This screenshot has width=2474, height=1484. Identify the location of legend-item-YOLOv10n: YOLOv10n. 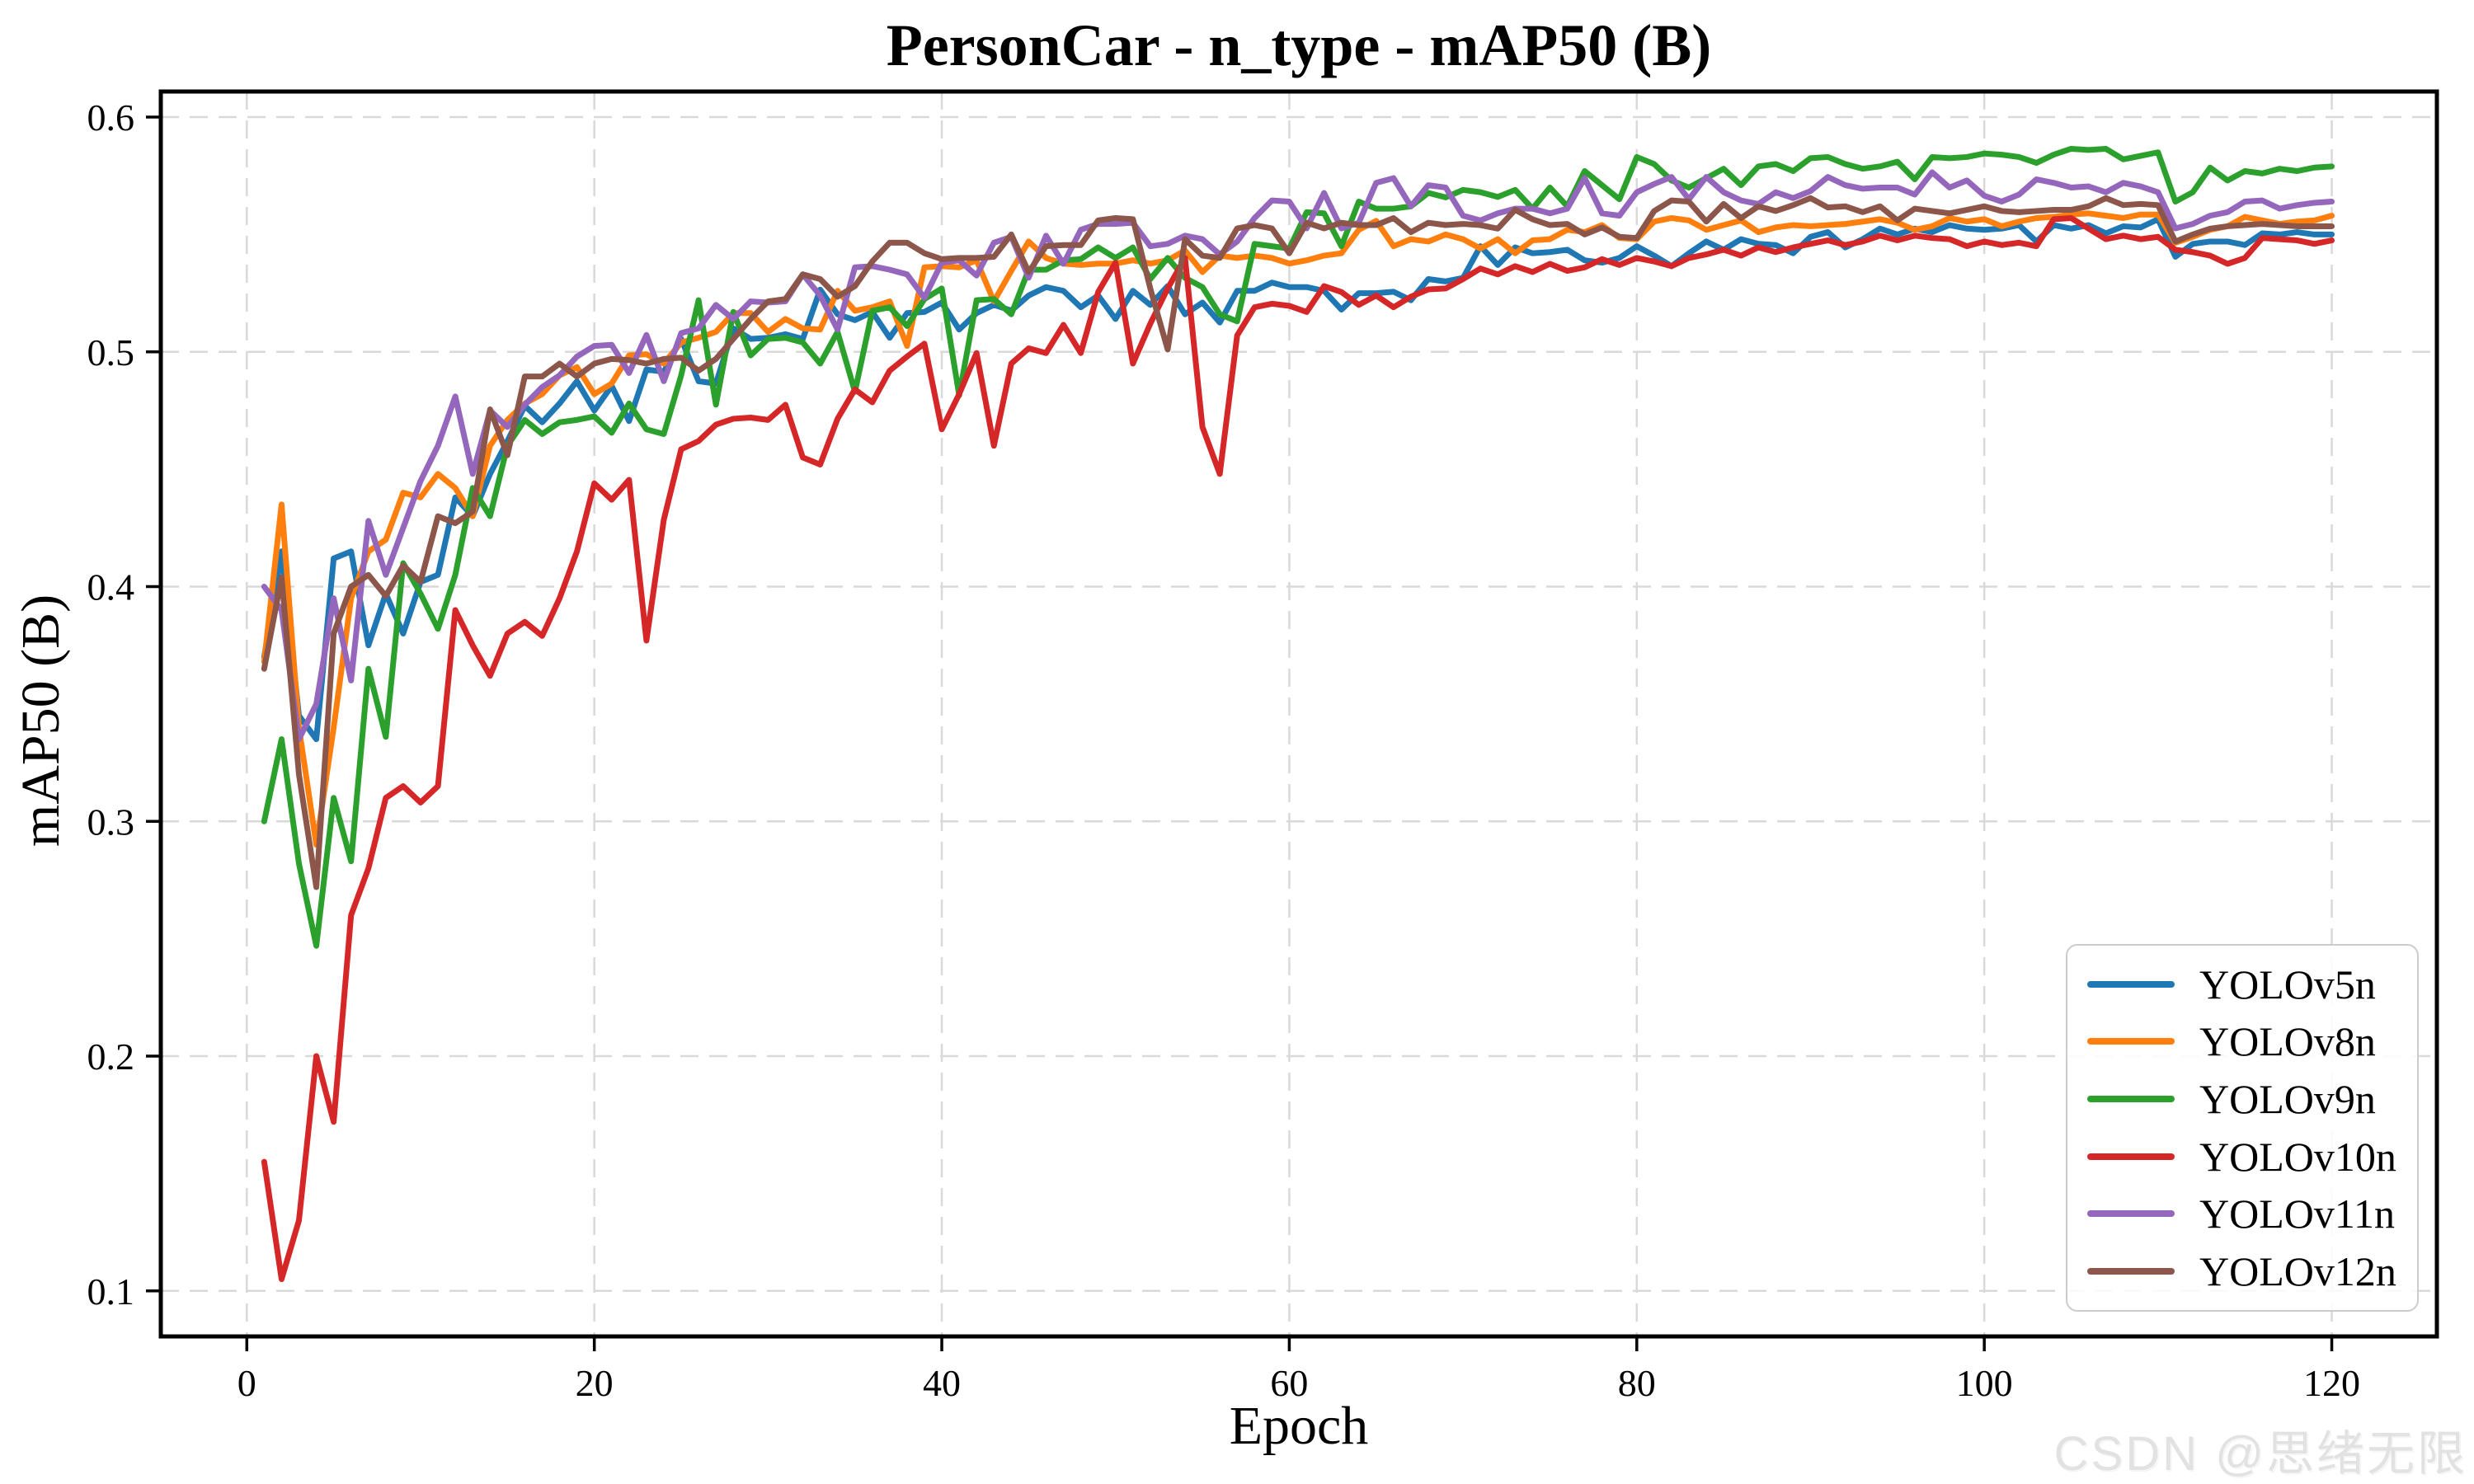
(2248, 1157).